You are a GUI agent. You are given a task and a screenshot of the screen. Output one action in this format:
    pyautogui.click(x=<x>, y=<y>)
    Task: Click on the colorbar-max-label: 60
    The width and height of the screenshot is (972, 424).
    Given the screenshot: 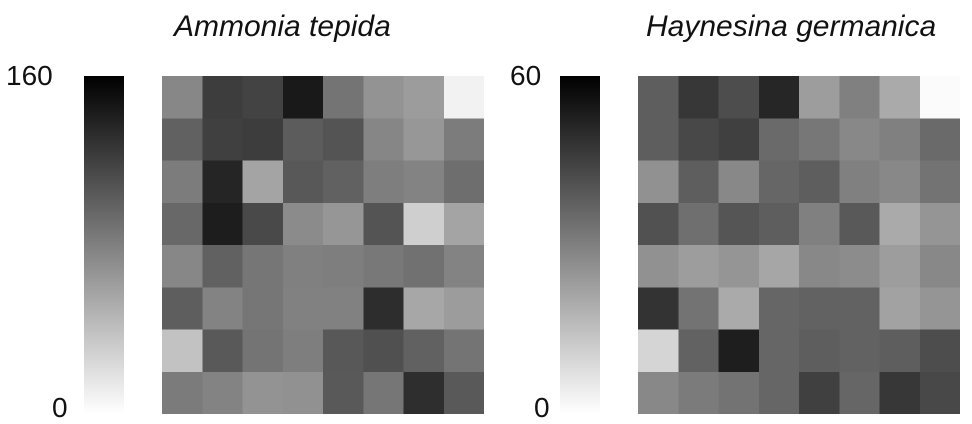 What is the action you would take?
    pyautogui.click(x=526, y=75)
    